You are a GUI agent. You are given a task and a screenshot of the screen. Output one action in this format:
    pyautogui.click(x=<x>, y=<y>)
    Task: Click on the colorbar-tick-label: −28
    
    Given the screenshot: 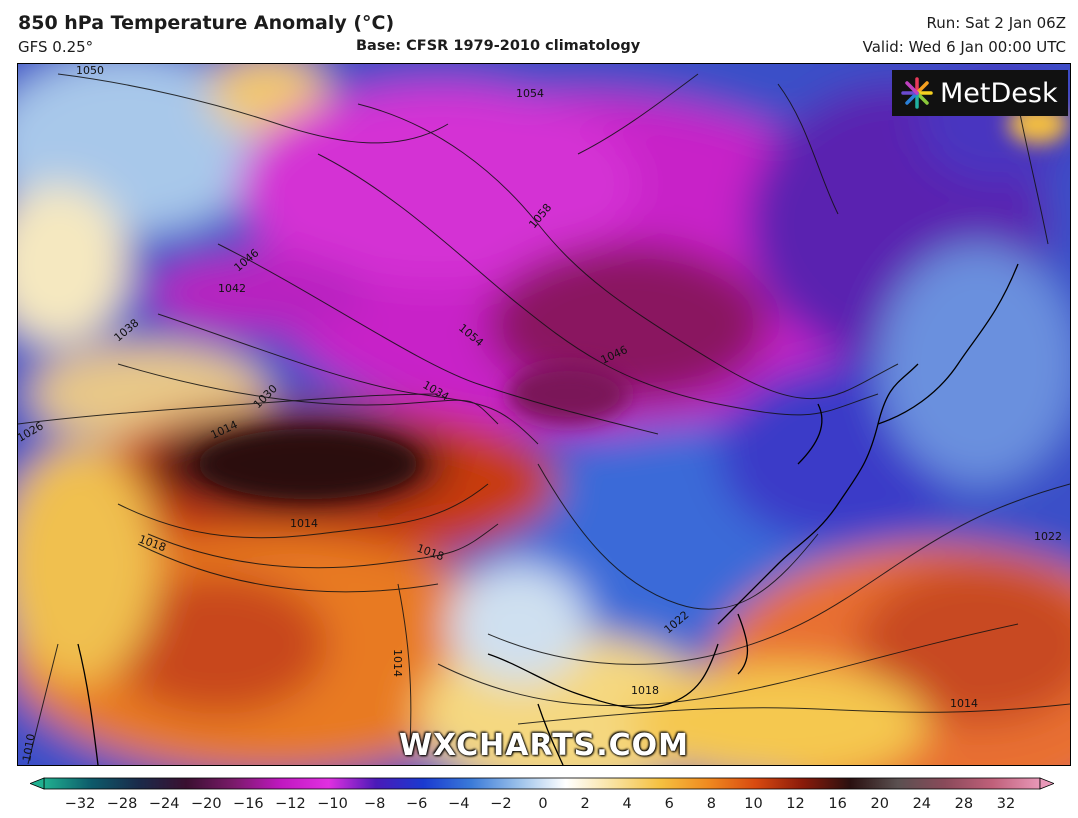 What is the action you would take?
    pyautogui.click(x=122, y=804)
    